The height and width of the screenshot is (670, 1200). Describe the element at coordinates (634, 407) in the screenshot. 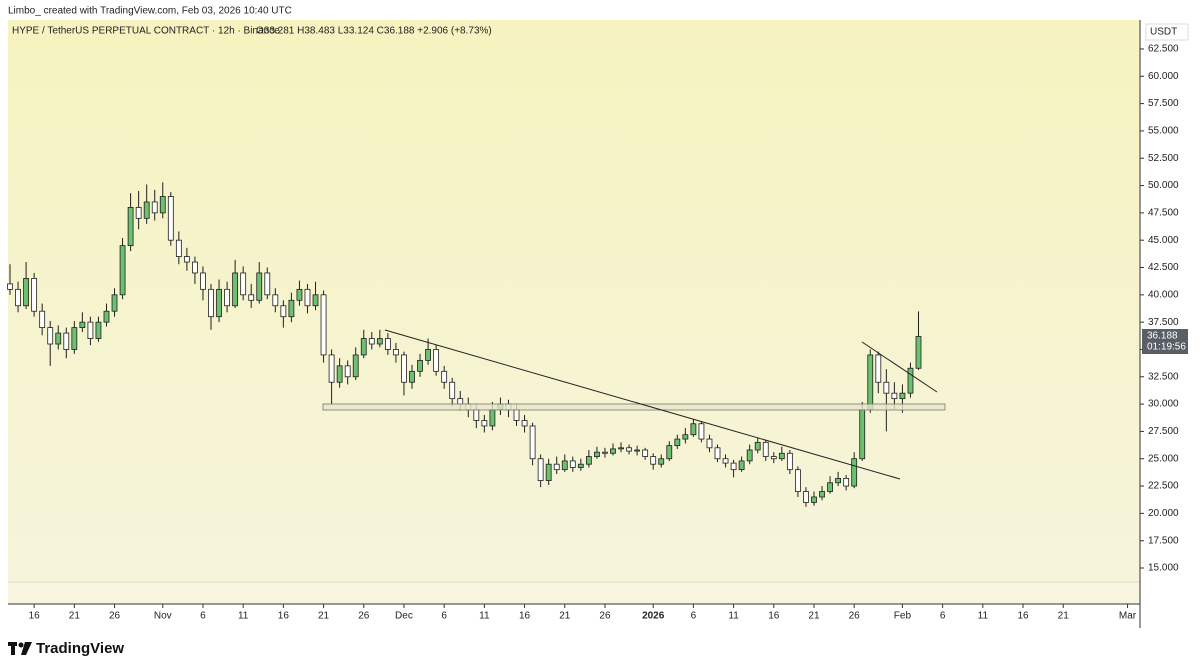

I see `support-zone` at that location.